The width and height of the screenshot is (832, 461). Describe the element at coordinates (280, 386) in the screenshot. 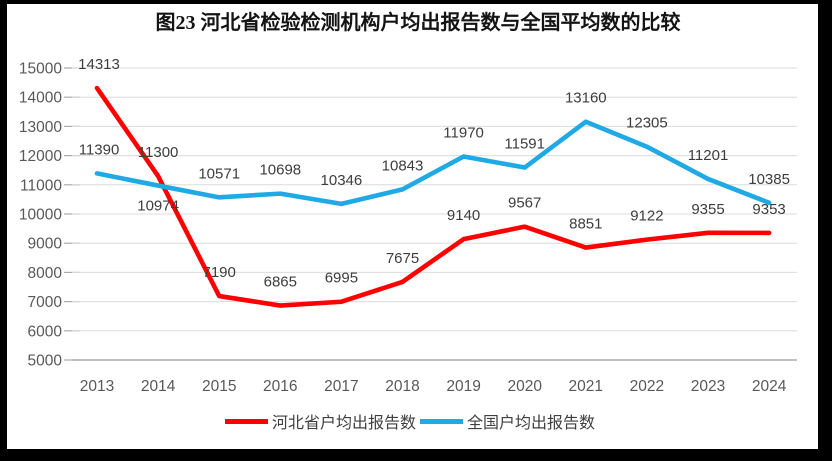

I see `x-axis-label: 2016` at that location.